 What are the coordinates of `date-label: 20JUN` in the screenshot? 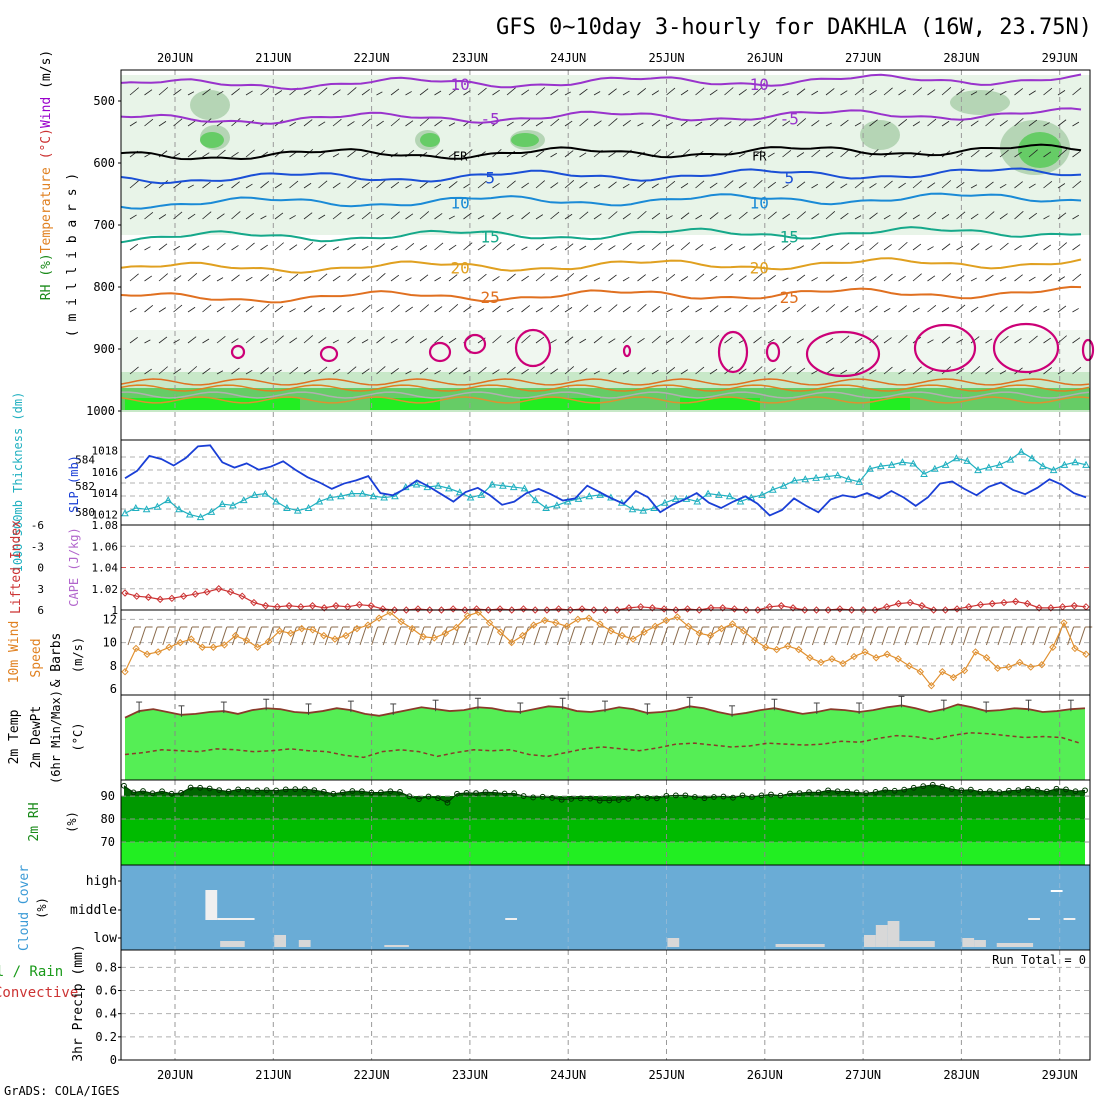 It's located at (175, 58).